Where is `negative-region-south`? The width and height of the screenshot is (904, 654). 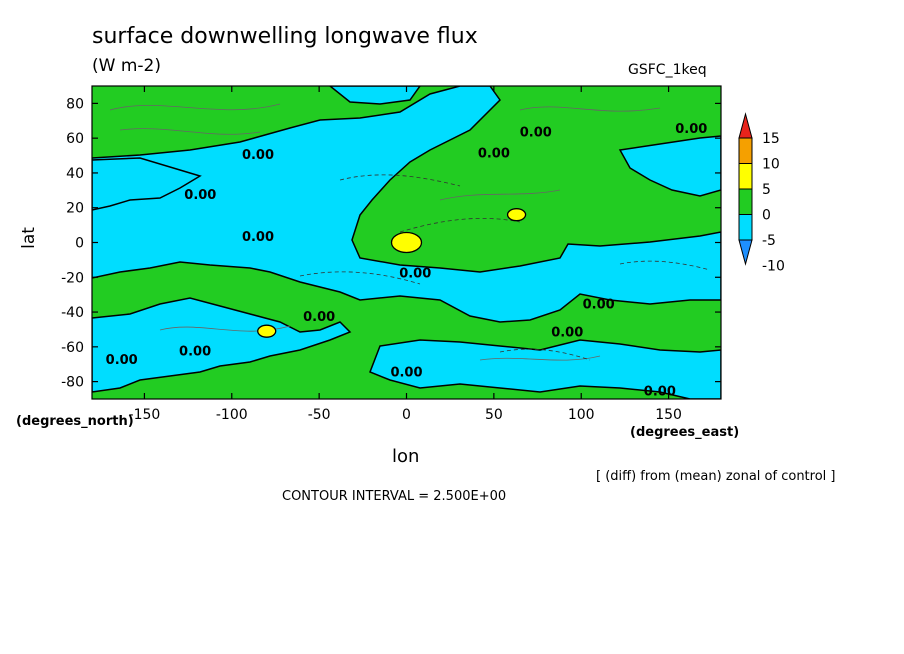 negative-region-south is located at coordinates (222, 345).